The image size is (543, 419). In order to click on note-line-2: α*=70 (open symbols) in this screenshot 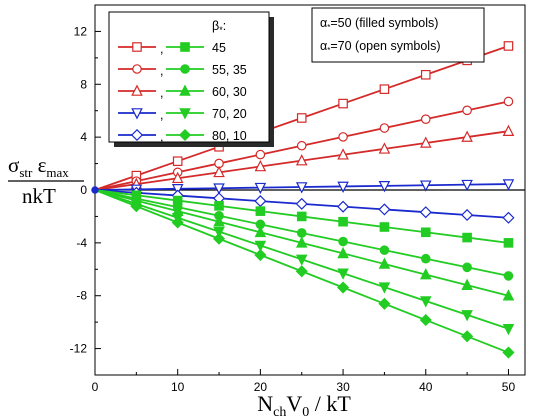, I will do `click(380, 47)`.